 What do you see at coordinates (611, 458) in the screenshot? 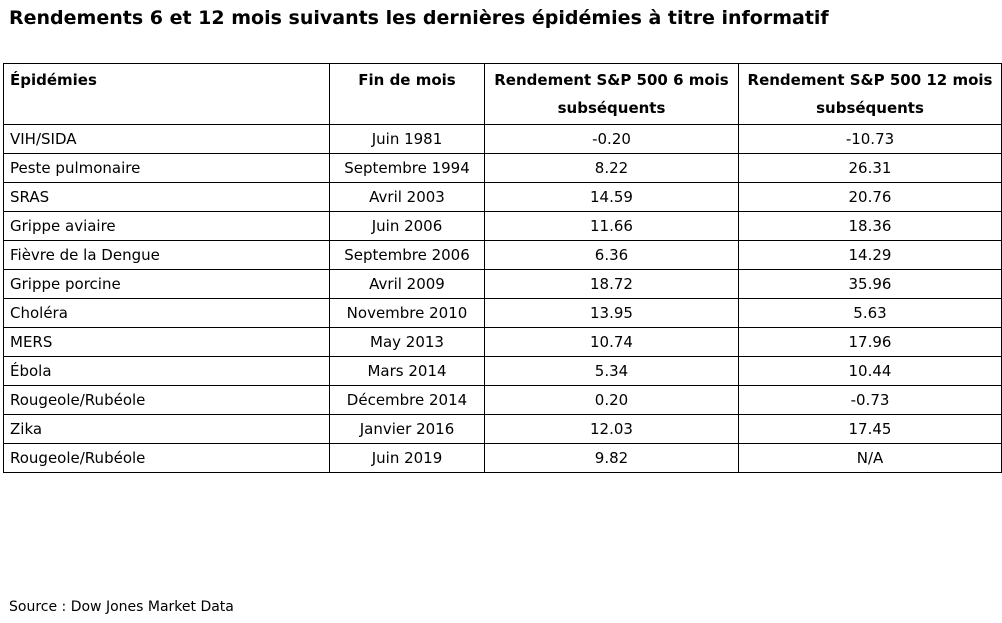
I see `cell-return-6m: 9.82` at bounding box center [611, 458].